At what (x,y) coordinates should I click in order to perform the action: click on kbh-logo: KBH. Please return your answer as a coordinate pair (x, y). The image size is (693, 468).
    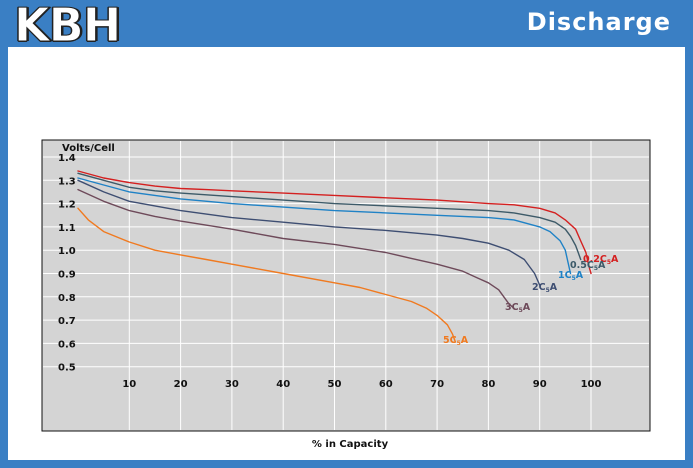
    Looking at the image, I should click on (67, 26).